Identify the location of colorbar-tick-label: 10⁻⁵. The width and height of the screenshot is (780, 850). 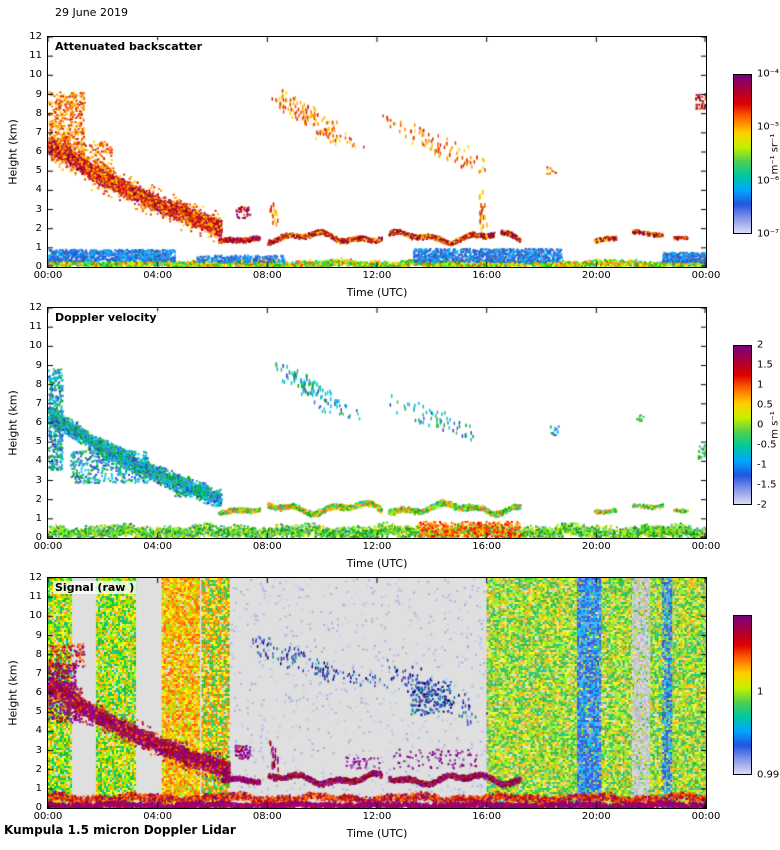
(768, 127).